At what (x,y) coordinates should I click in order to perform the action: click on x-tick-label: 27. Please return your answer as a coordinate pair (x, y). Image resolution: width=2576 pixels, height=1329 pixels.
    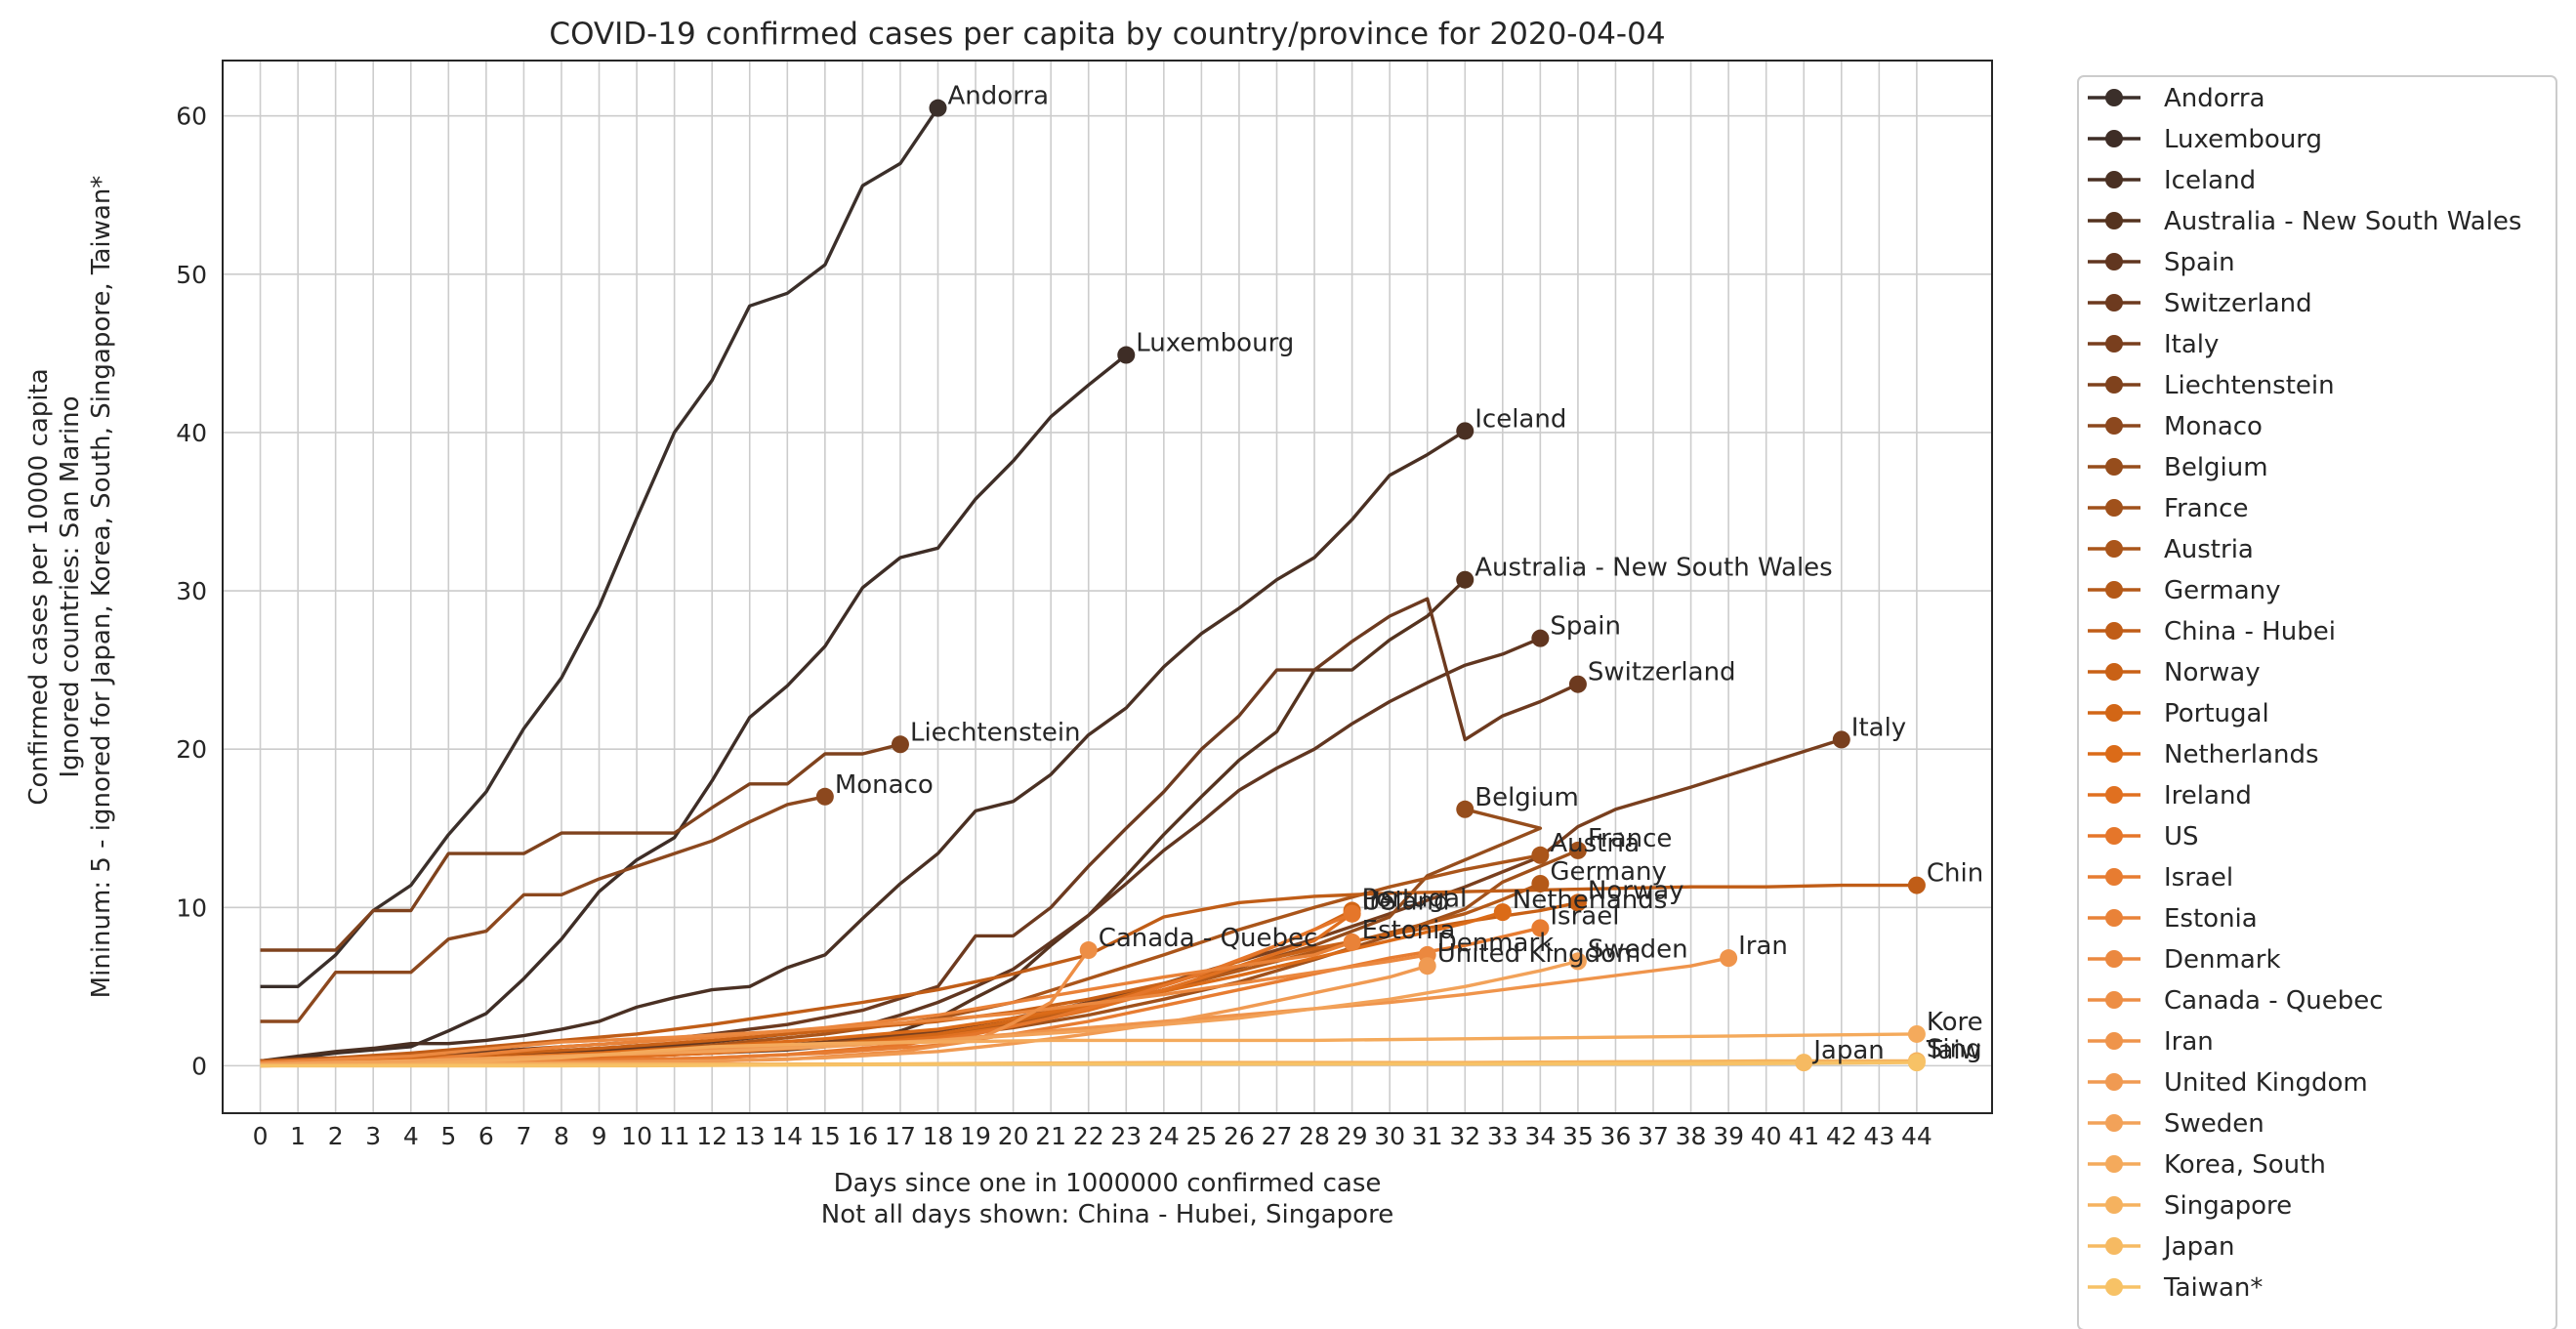
    Looking at the image, I should click on (1277, 1136).